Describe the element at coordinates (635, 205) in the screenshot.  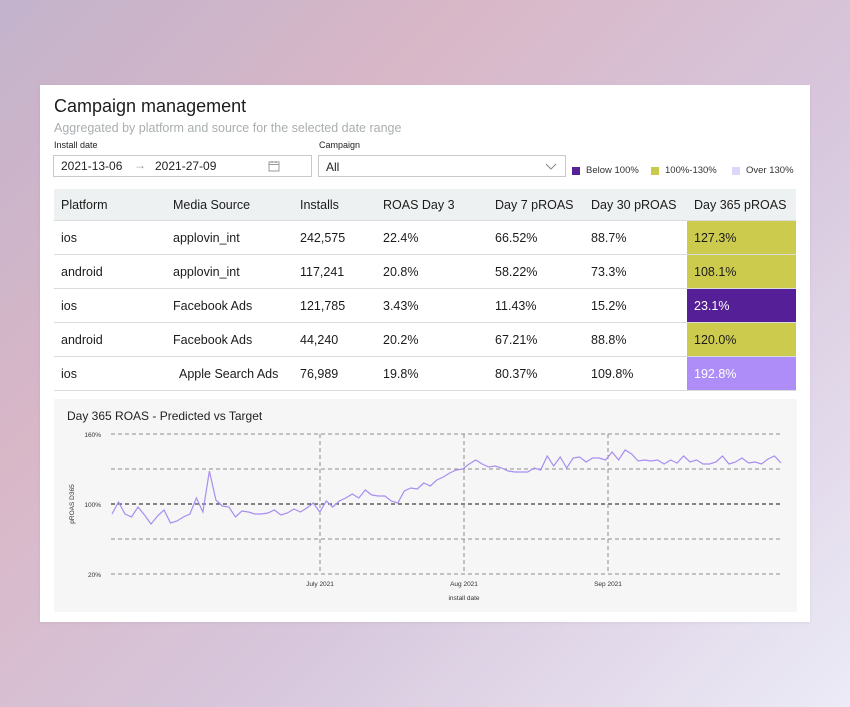
I see `col-day30-proas: Day 30 pROAS` at that location.